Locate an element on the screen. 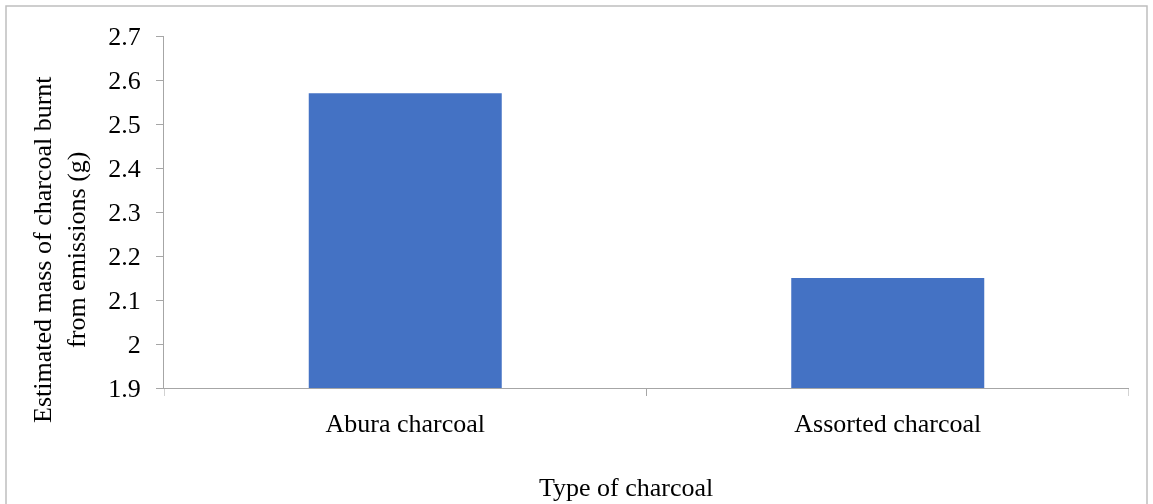 This screenshot has width=1153, height=504. y-axis-title: Estimated mass of charcoal burnt from emissions (g) is located at coordinates (59, 249).